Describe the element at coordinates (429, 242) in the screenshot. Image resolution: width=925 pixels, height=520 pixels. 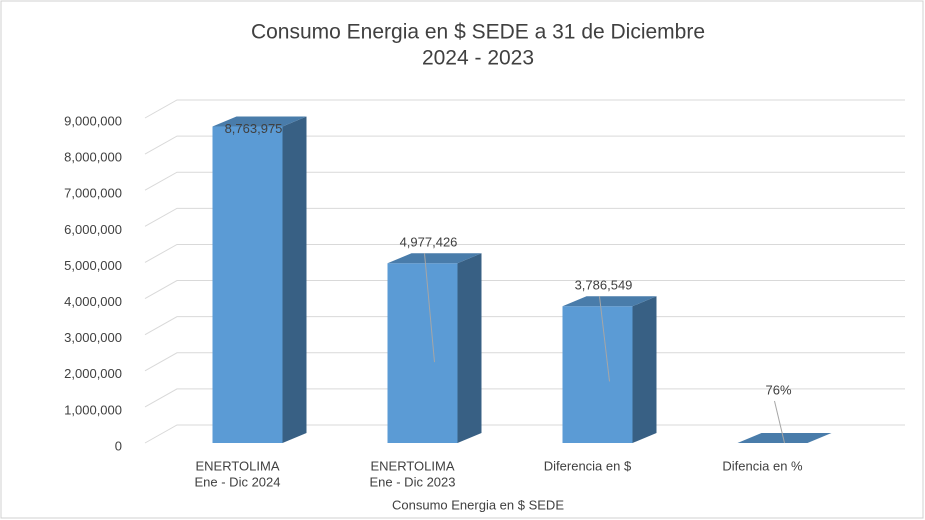
I see `data-label: 4,977,426` at that location.